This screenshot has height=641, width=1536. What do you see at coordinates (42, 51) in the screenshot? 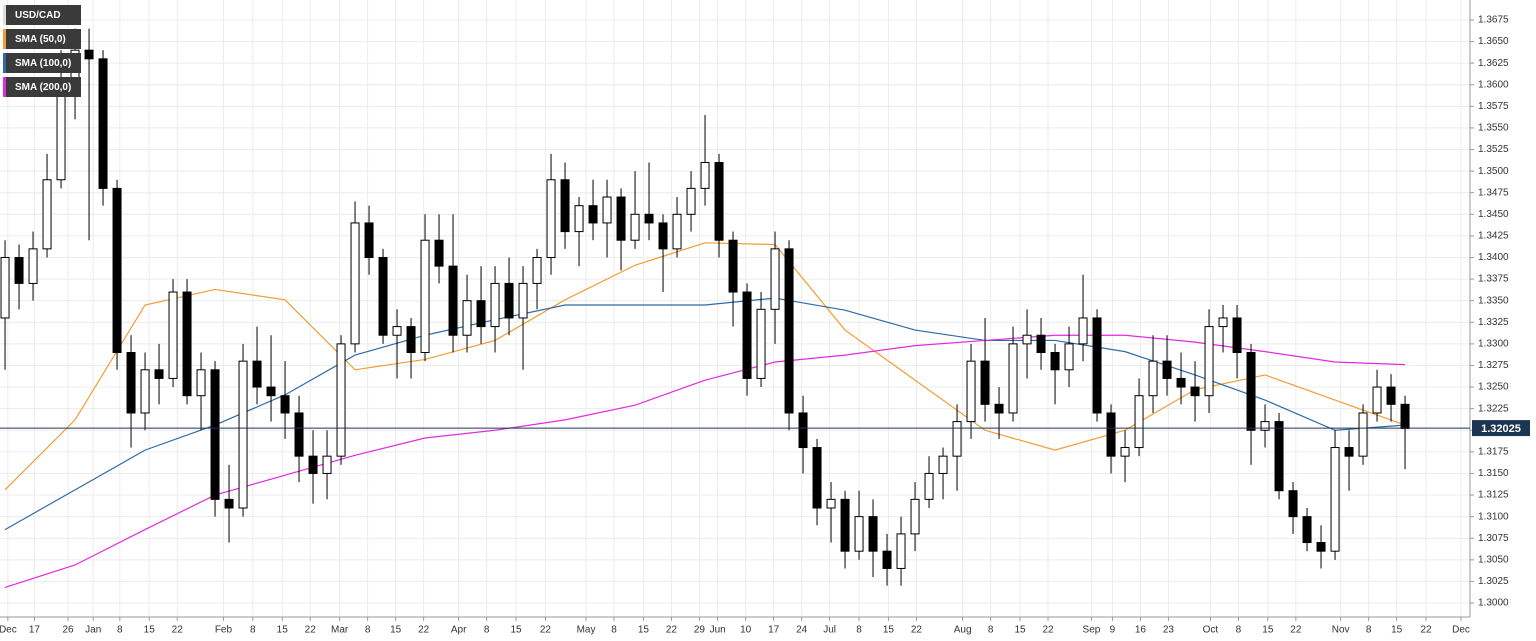
I see `legend: USD/CAD SMA (50,0) SMA (100,0) SMA (200,0)` at bounding box center [42, 51].